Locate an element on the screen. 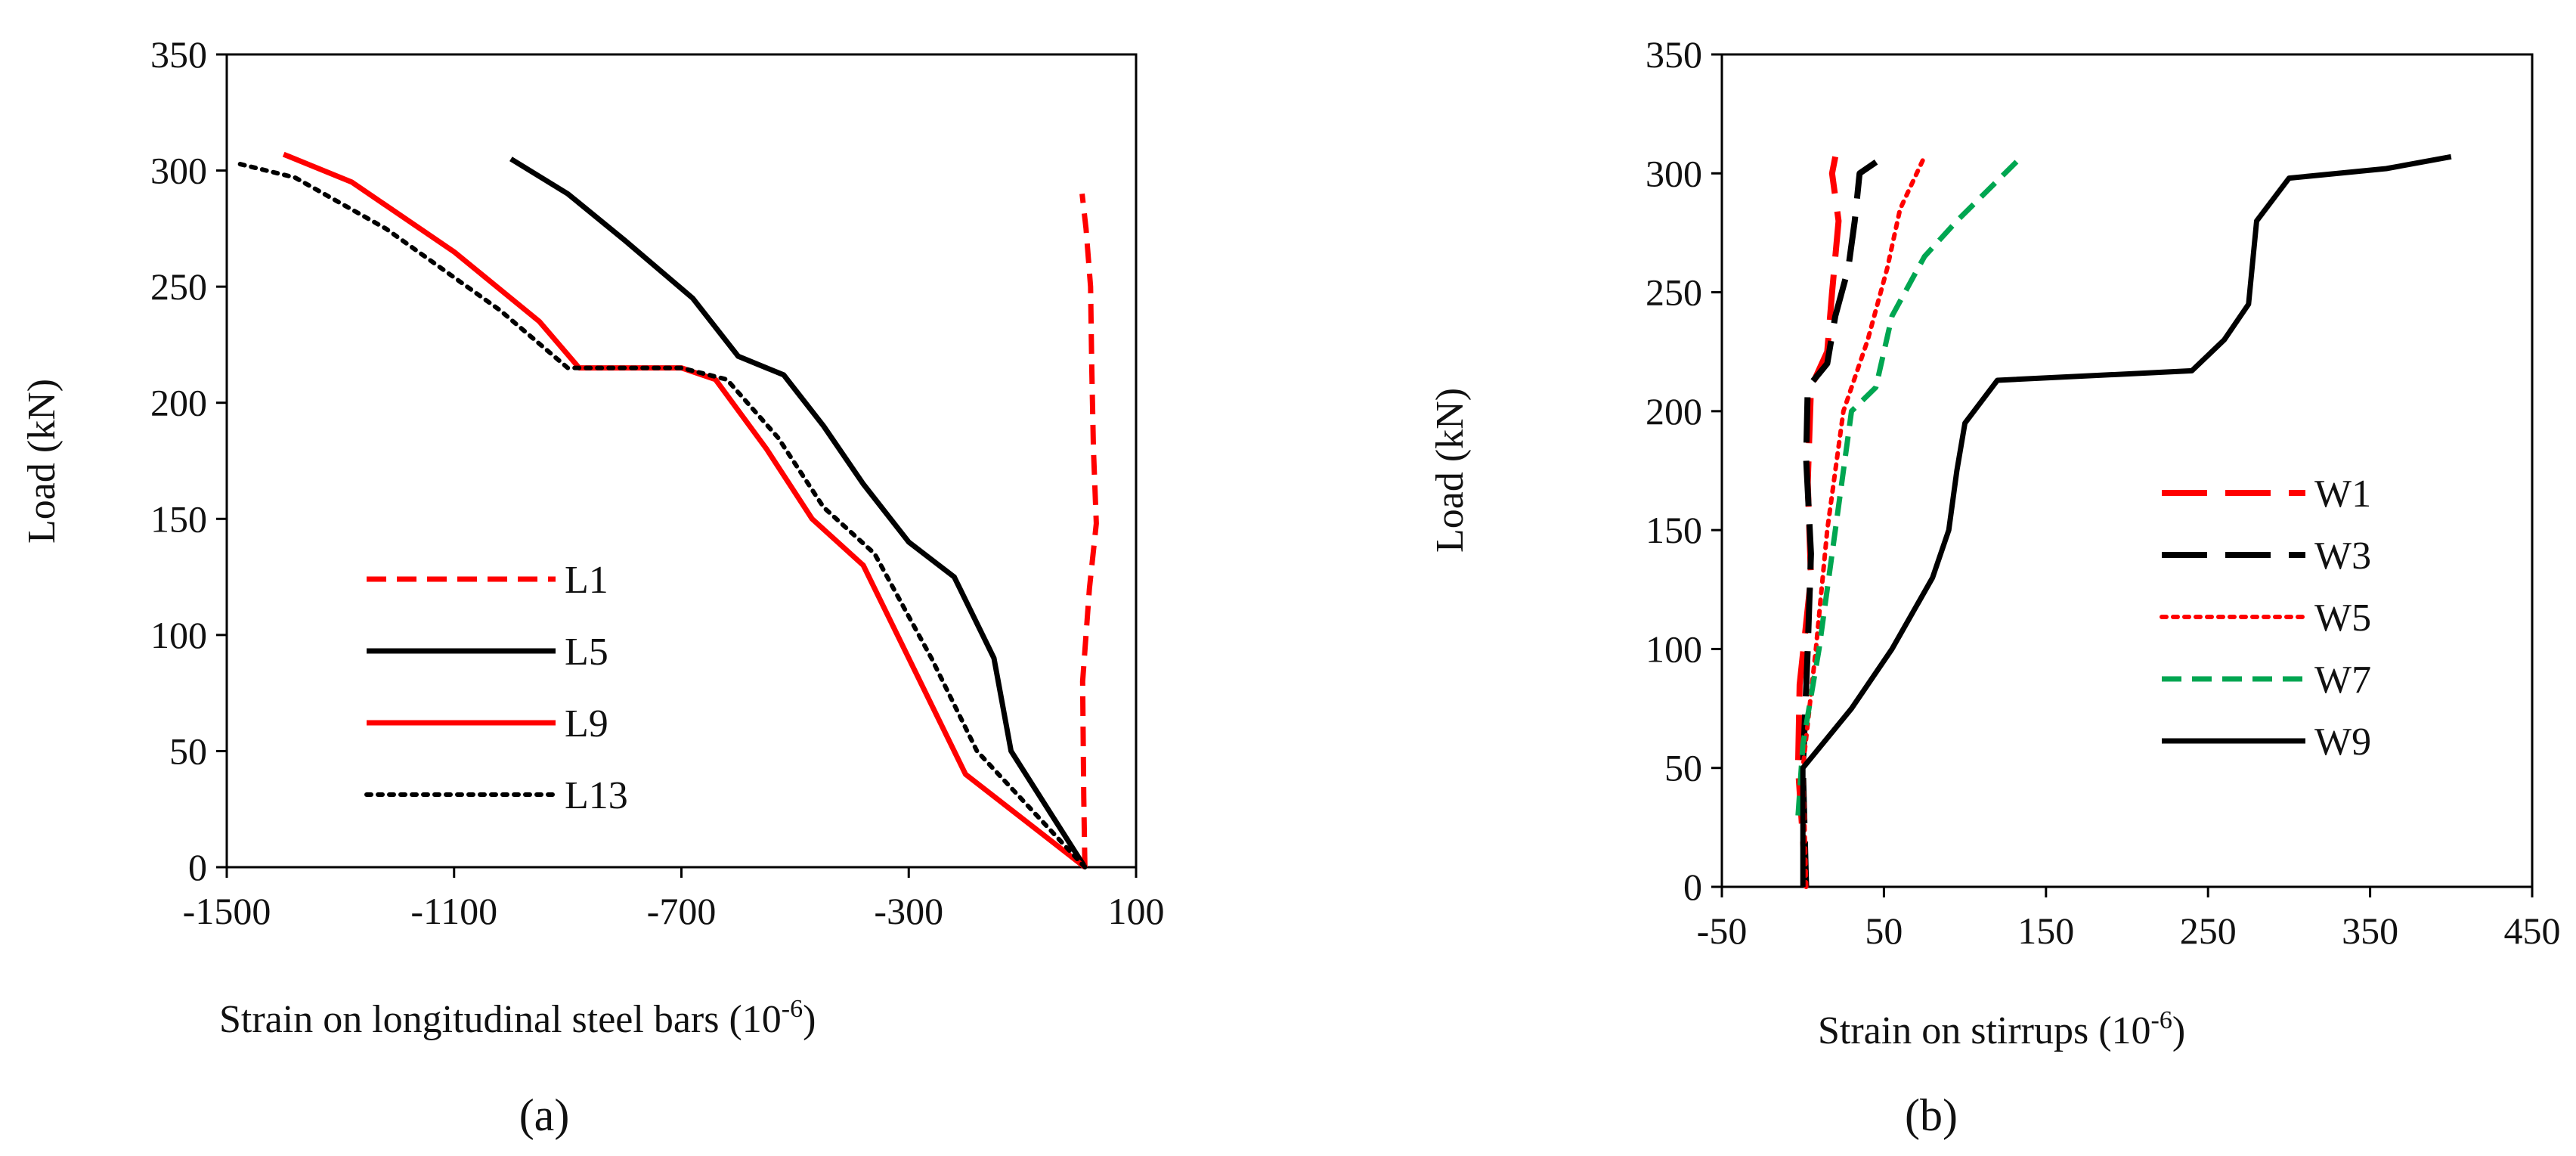  chart-a-y-tick-label: 150 is located at coordinates (178, 518).